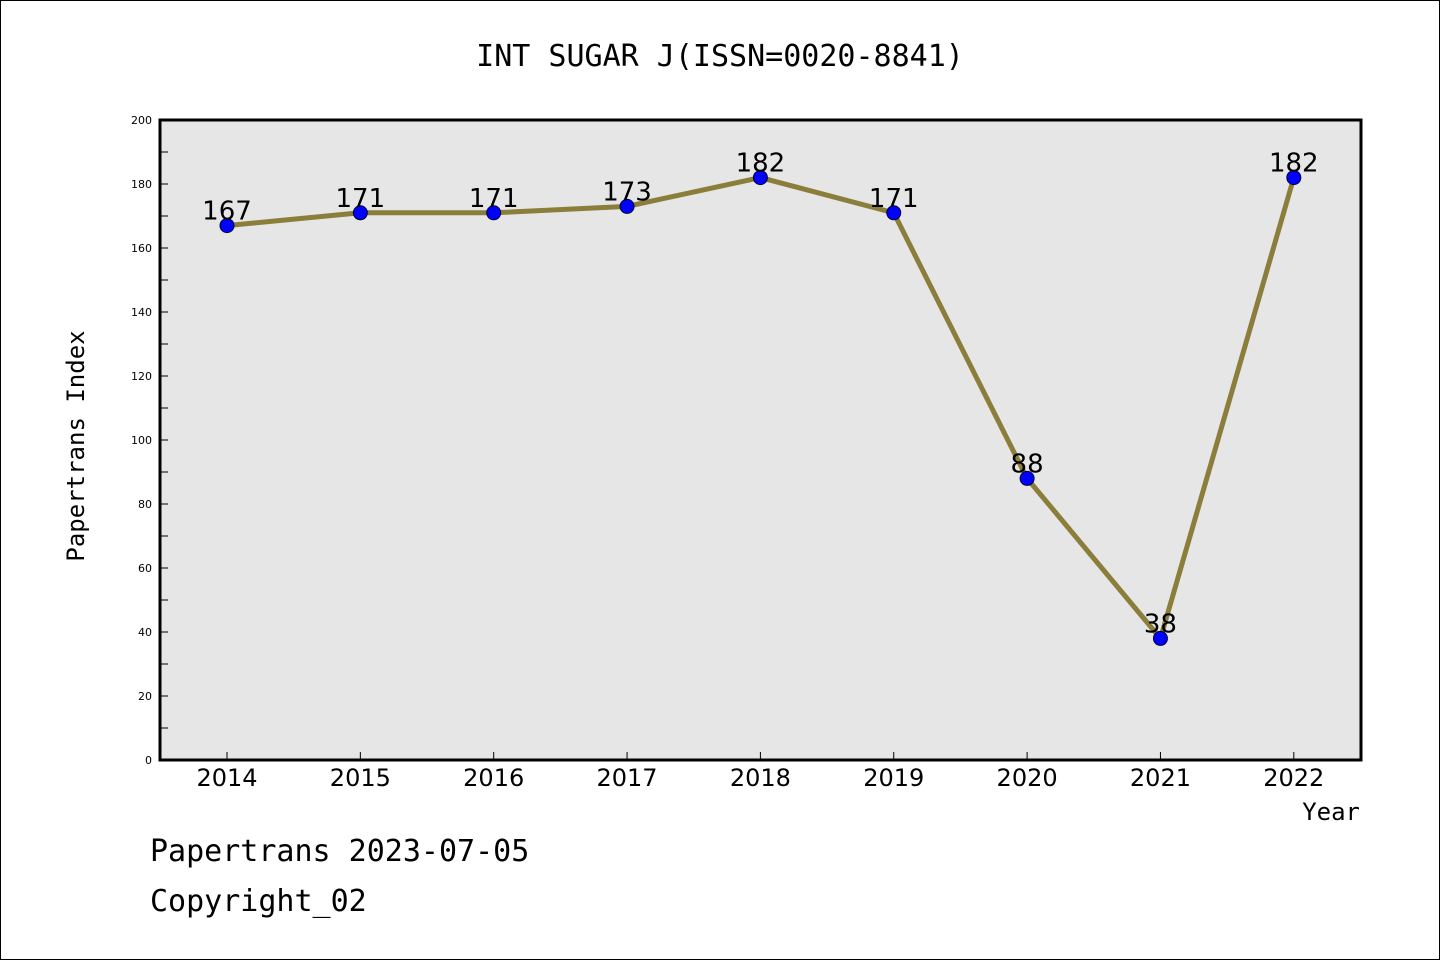 This screenshot has height=960, width=1440. What do you see at coordinates (1027, 464) in the screenshot?
I see `data-label: 88` at bounding box center [1027, 464].